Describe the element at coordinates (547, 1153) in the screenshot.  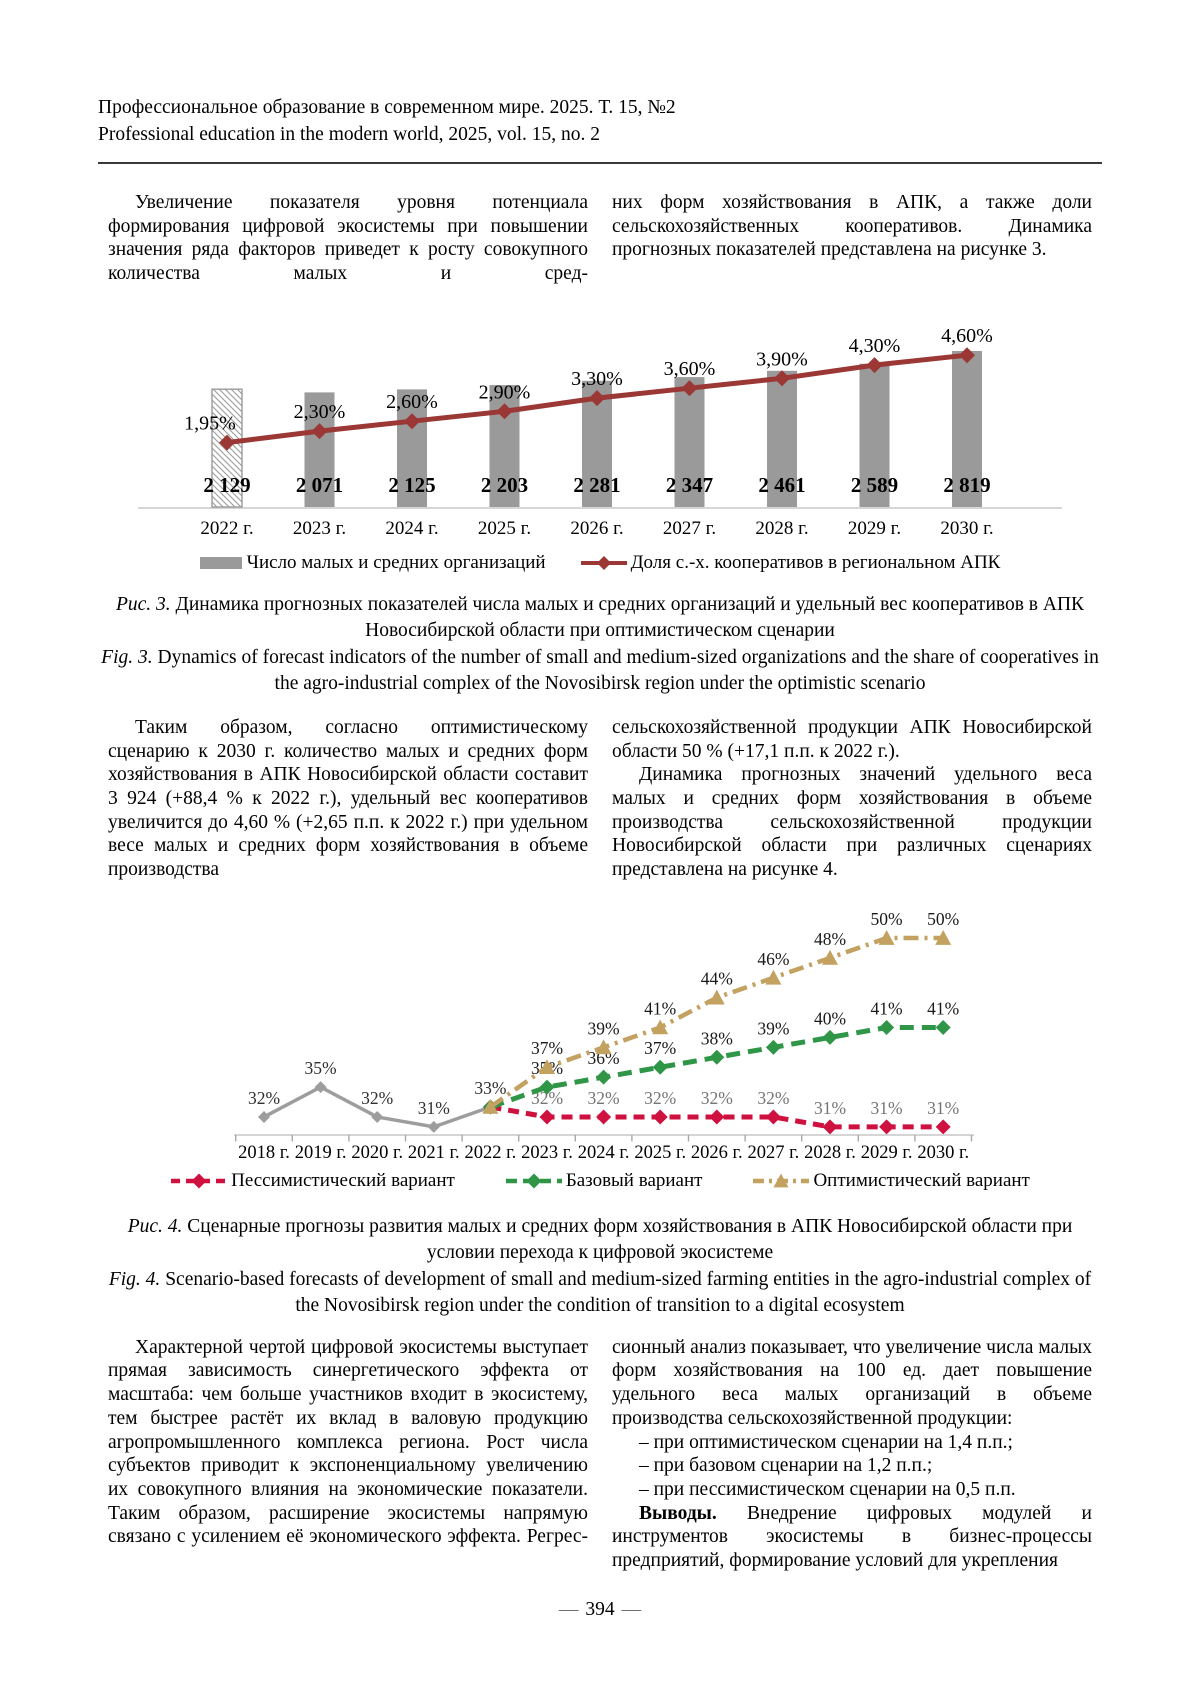
I see `x-axis-label: 2023 г.` at that location.